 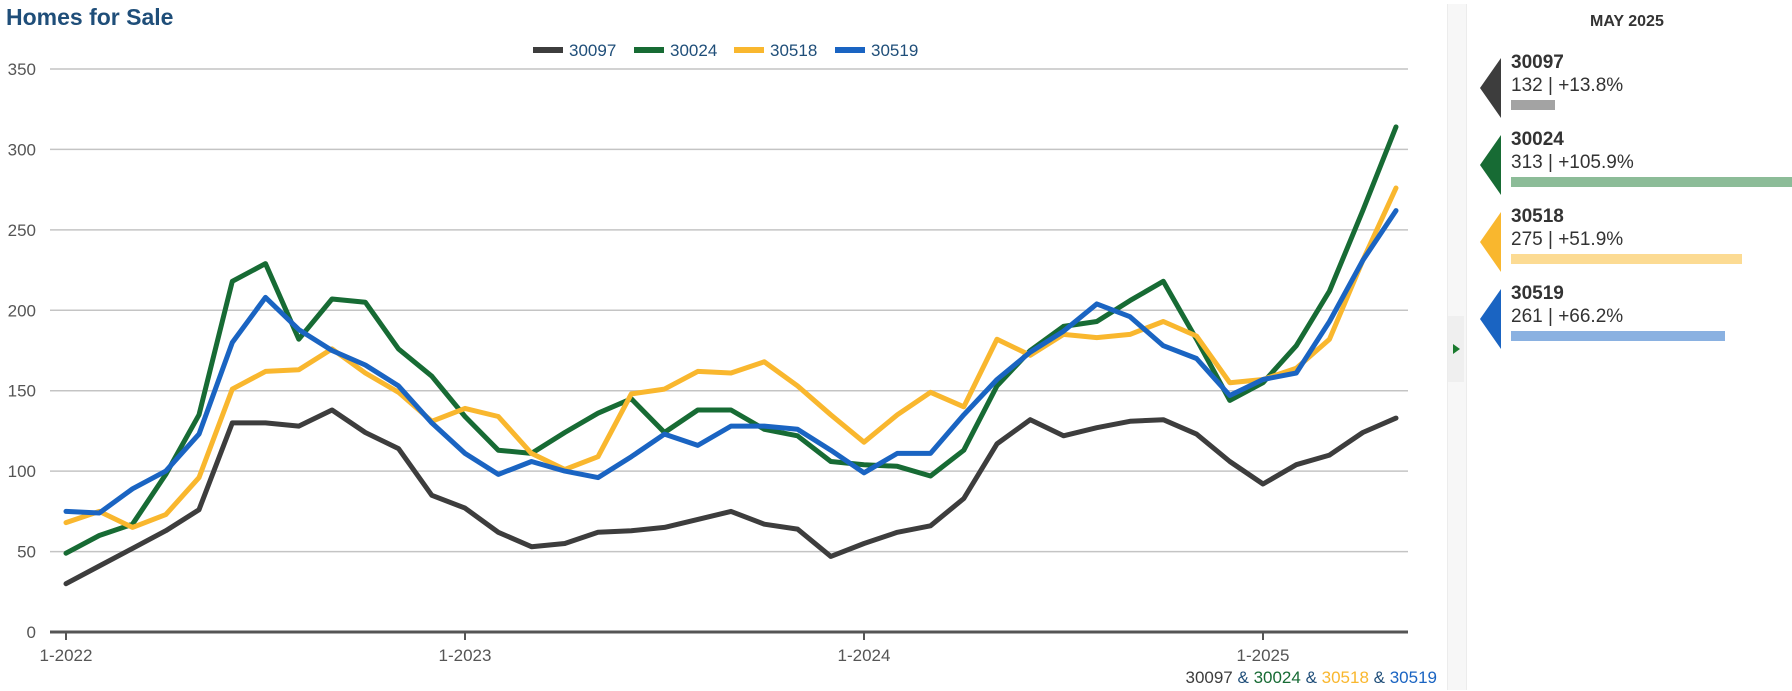 What do you see at coordinates (1413, 677) in the screenshot?
I see `footer-legend-part: 30519` at bounding box center [1413, 677].